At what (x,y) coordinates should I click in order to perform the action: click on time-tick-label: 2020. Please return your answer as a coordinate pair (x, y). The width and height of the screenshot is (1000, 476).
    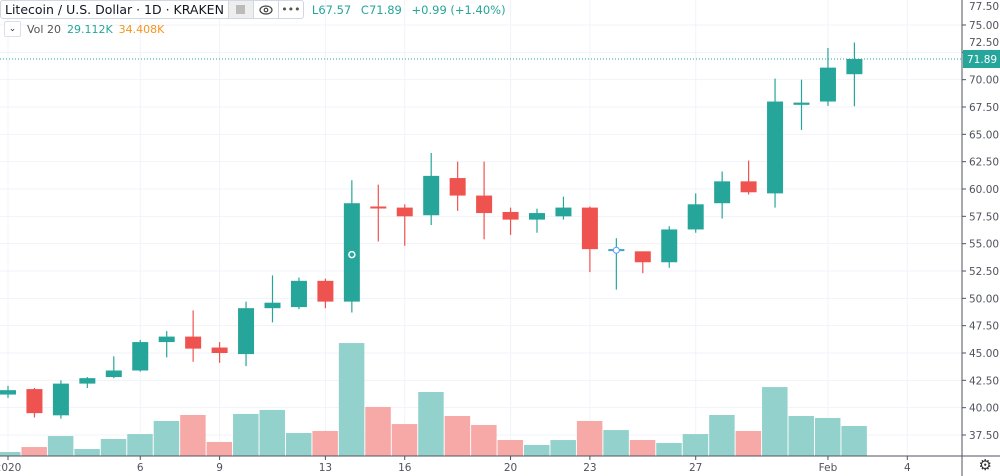
    Looking at the image, I should click on (10, 468).